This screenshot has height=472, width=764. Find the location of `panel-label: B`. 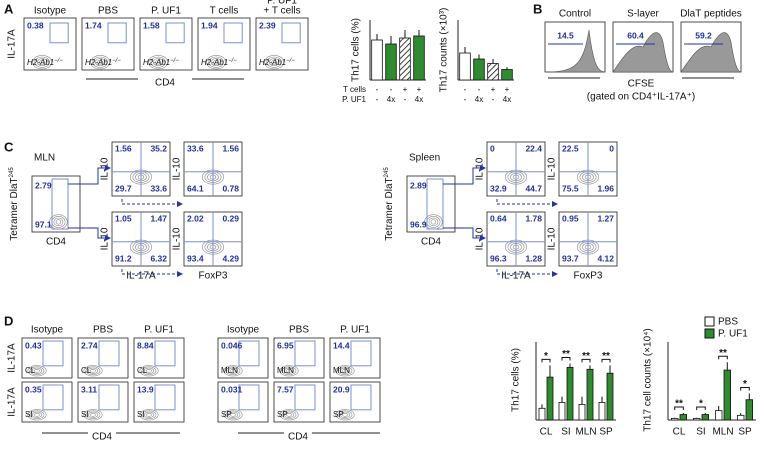

panel-label: B is located at coordinates (537, 8).